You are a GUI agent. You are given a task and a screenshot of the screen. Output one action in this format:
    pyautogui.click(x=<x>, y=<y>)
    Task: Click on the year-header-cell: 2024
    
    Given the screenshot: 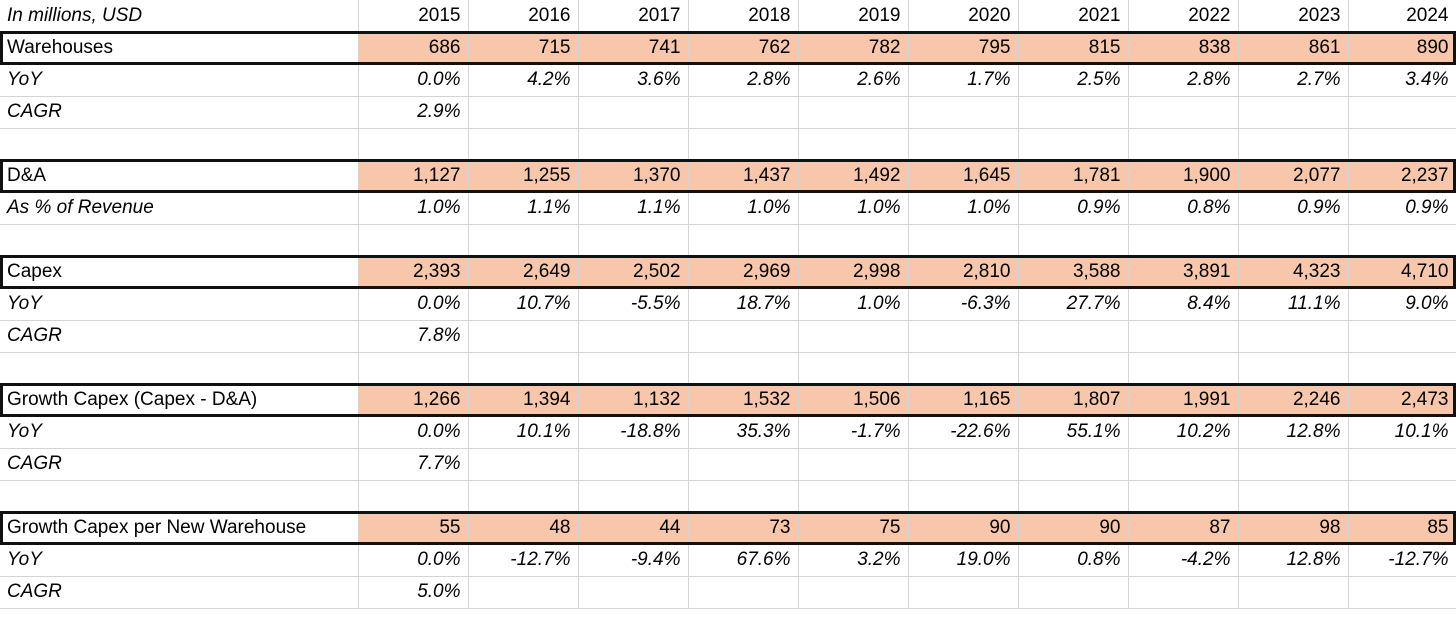 What is the action you would take?
    pyautogui.click(x=1402, y=16)
    